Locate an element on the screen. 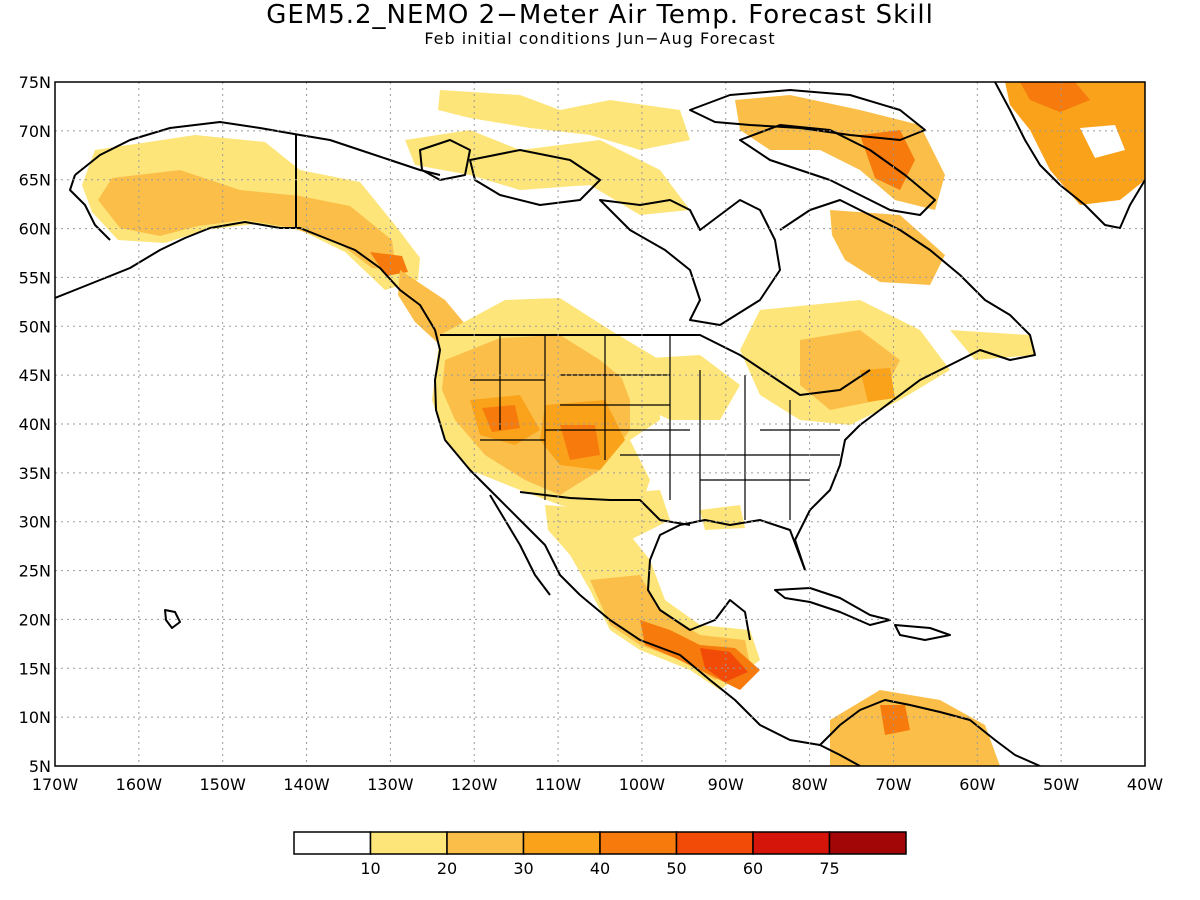 The width and height of the screenshot is (1200, 900). lon-tick-label: 100W is located at coordinates (642, 784).